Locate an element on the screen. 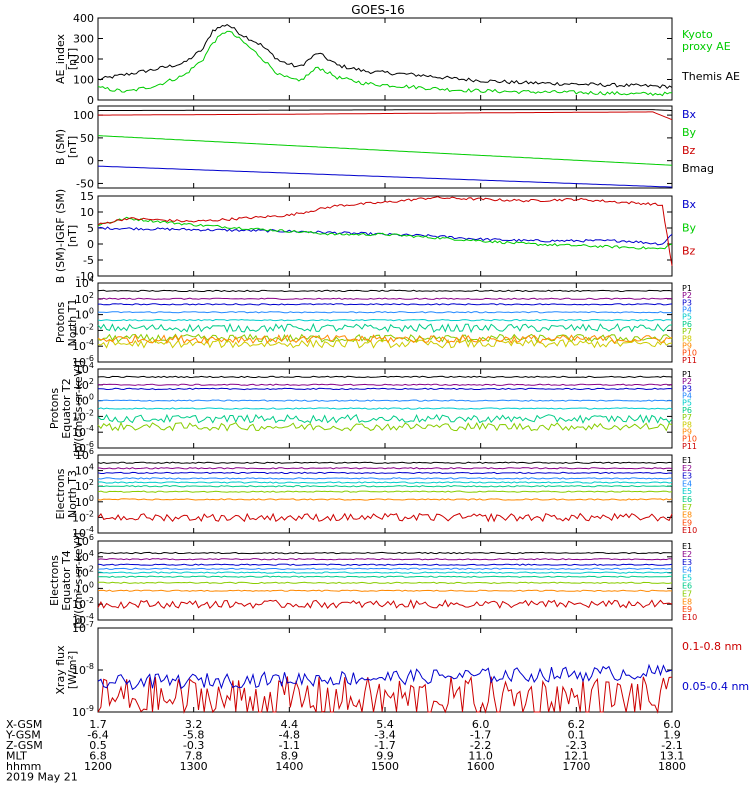 This screenshot has width=750, height=800. legend-entry: P5 is located at coordinates (687, 317).